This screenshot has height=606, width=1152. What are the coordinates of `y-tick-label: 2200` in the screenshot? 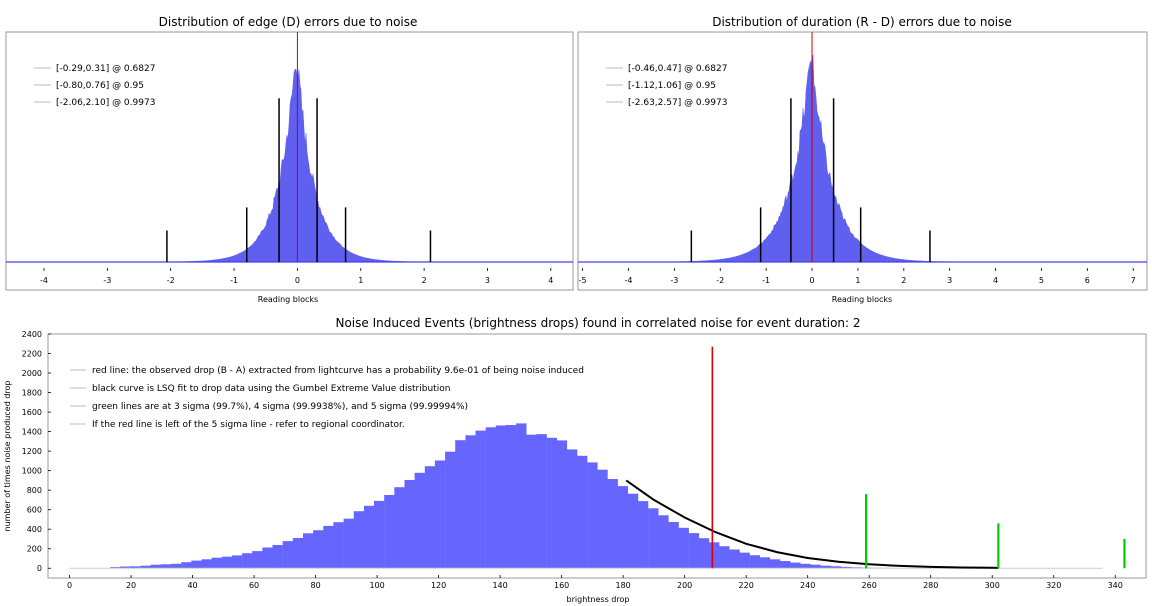 It's located at (32, 354).